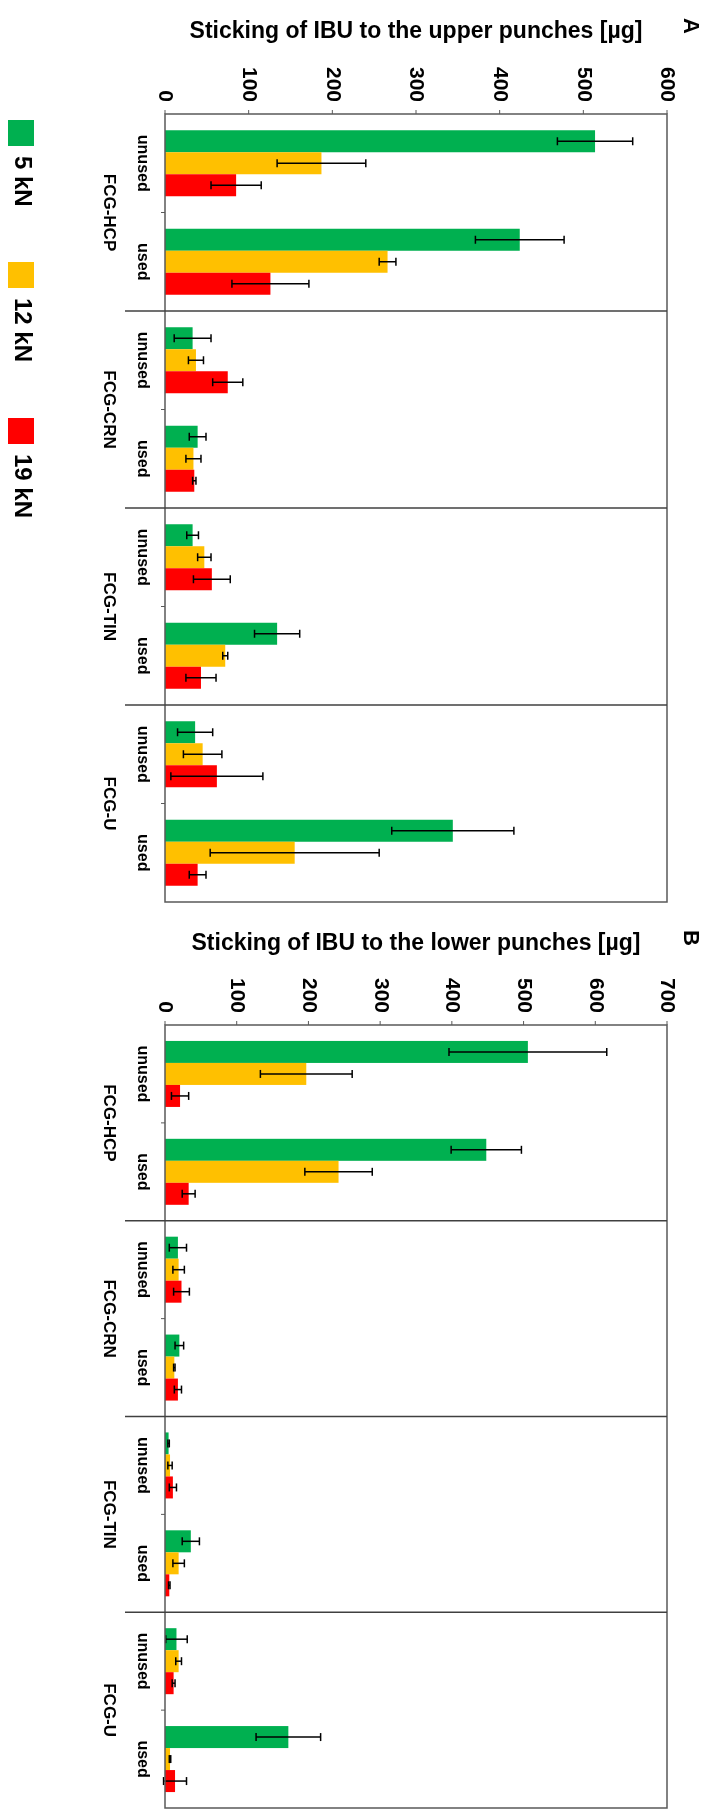 This screenshot has width=703, height=1812. What do you see at coordinates (23, 330) in the screenshot?
I see `legend-label: 12 kN` at bounding box center [23, 330].